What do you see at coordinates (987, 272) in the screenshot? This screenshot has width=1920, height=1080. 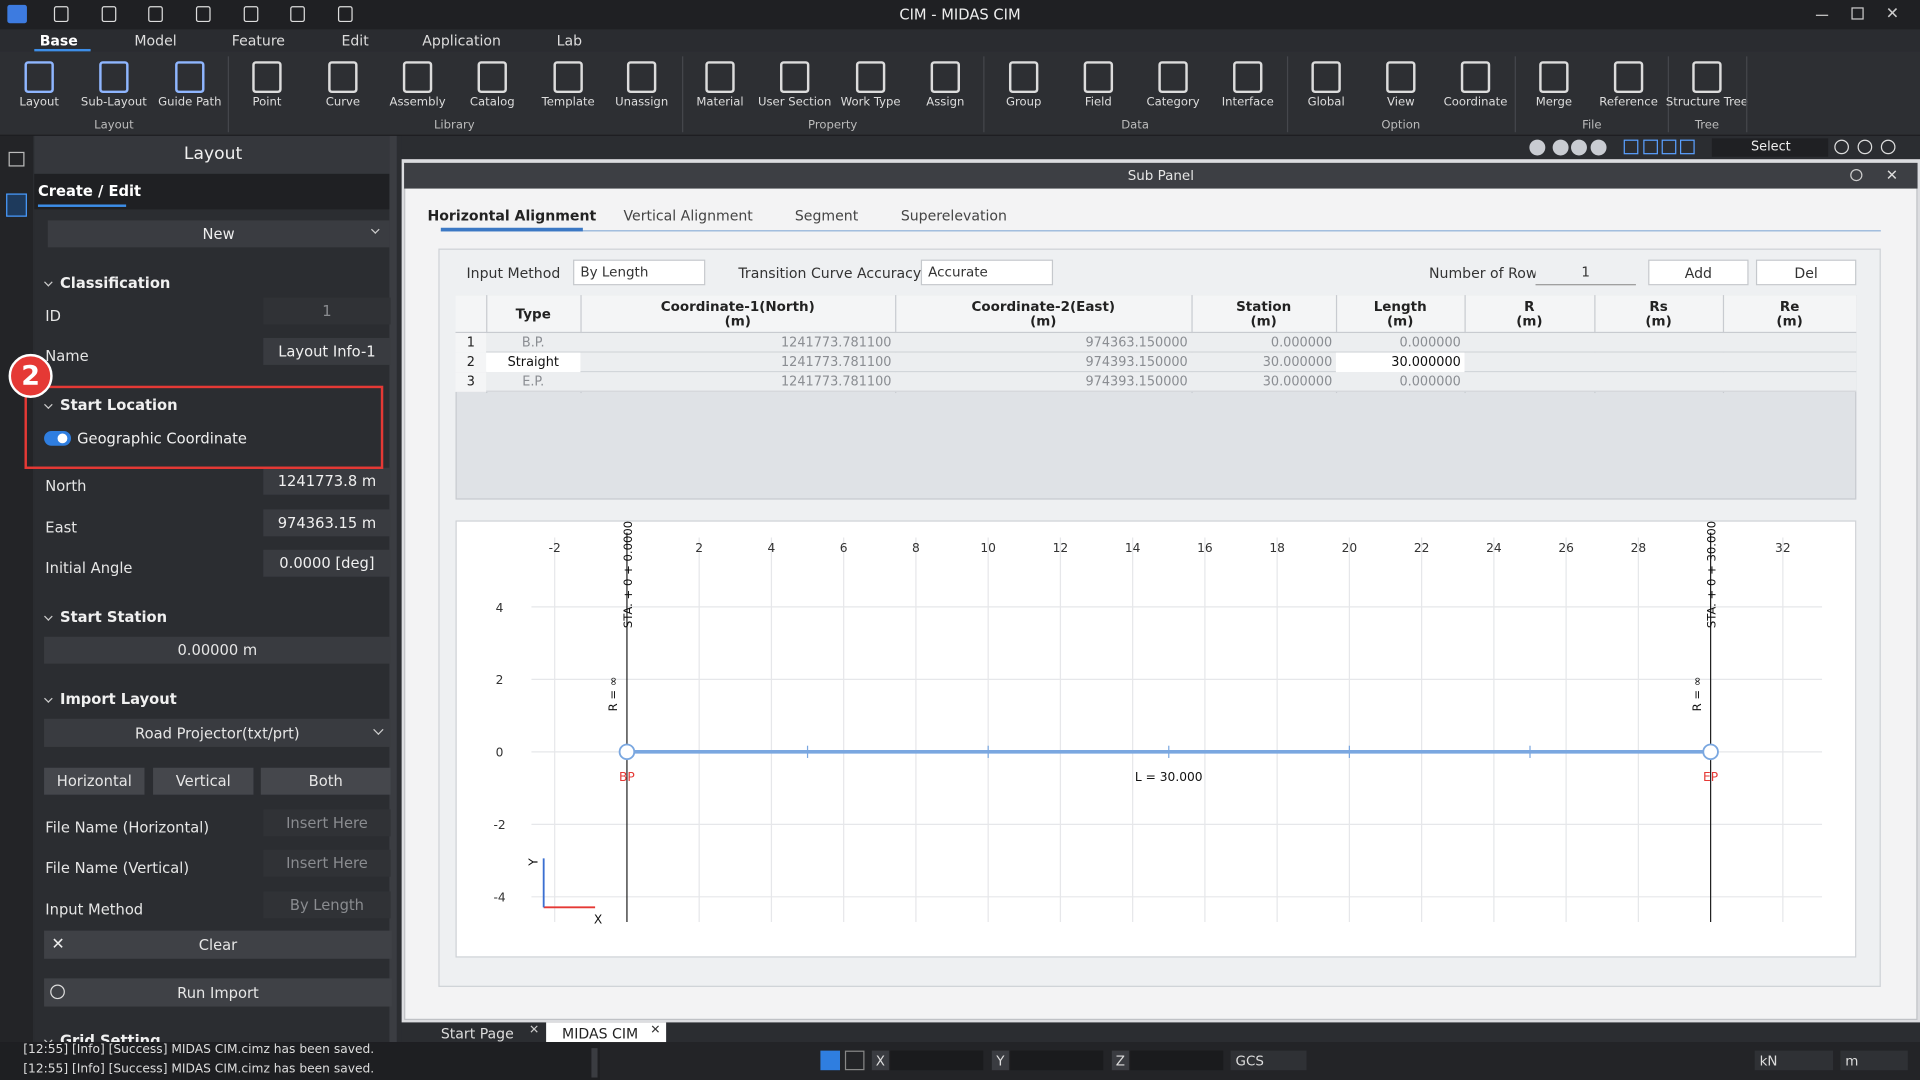 I see `accuracy-select: Accurate` at bounding box center [987, 272].